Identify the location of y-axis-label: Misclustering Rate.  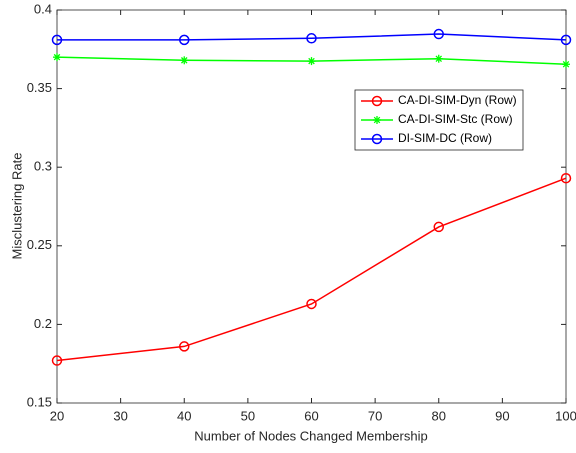
(16, 206).